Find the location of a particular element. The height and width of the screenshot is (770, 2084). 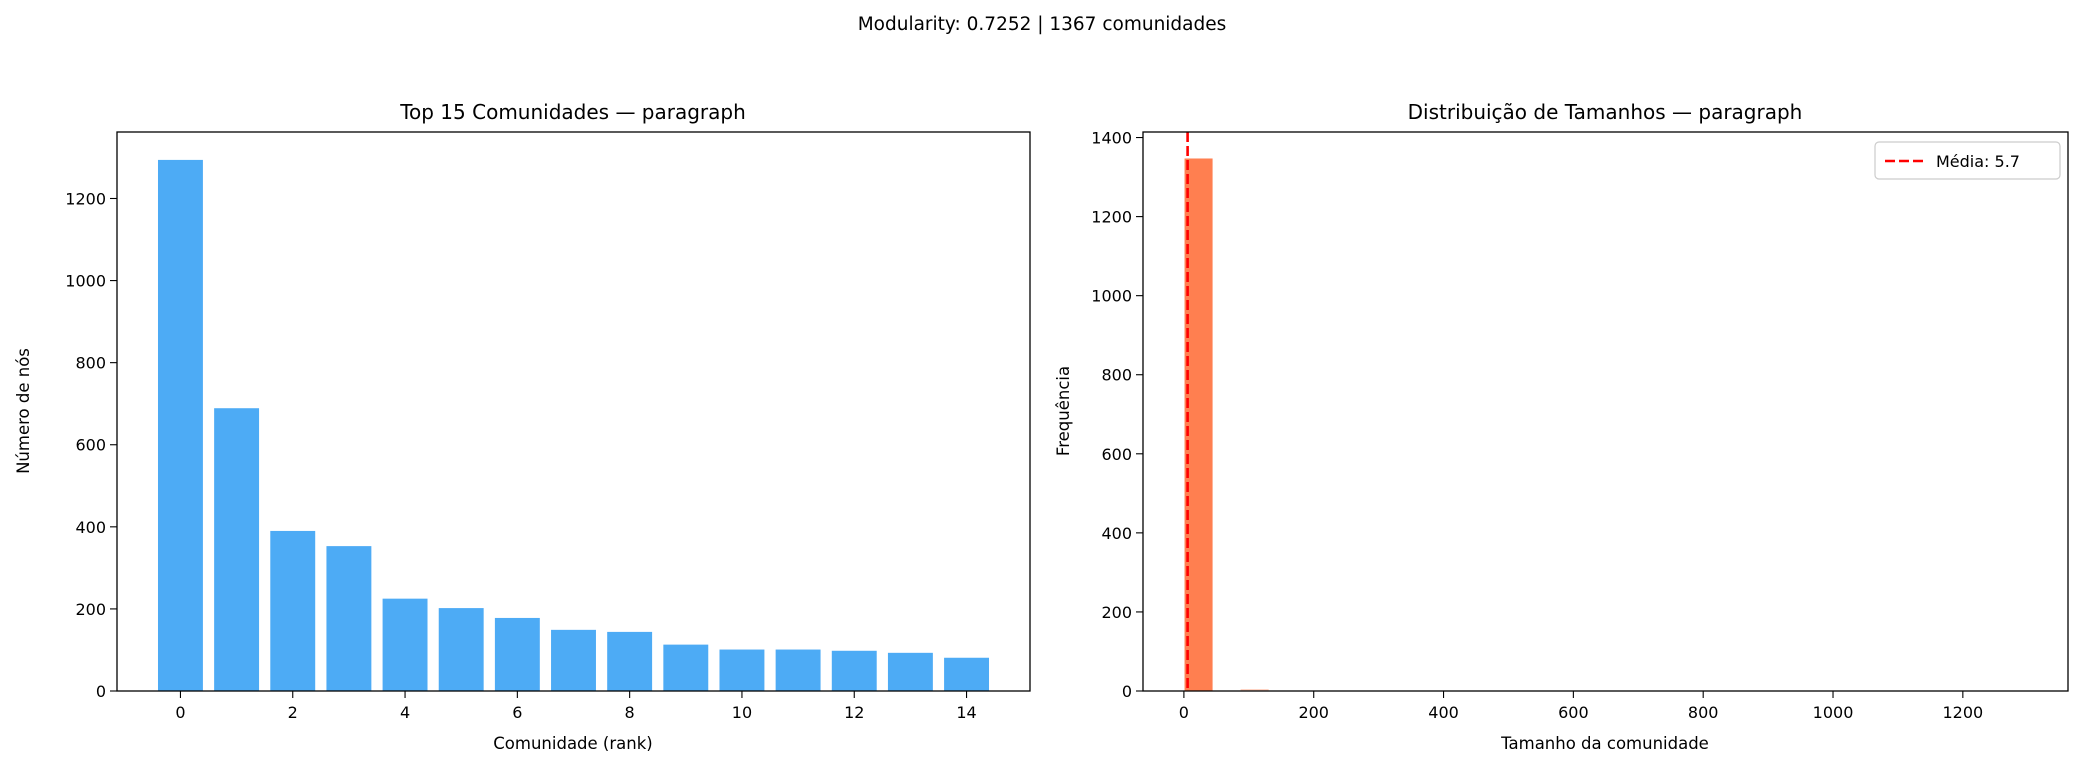

left-chart-ytick-label: 400 is located at coordinates (90, 527).